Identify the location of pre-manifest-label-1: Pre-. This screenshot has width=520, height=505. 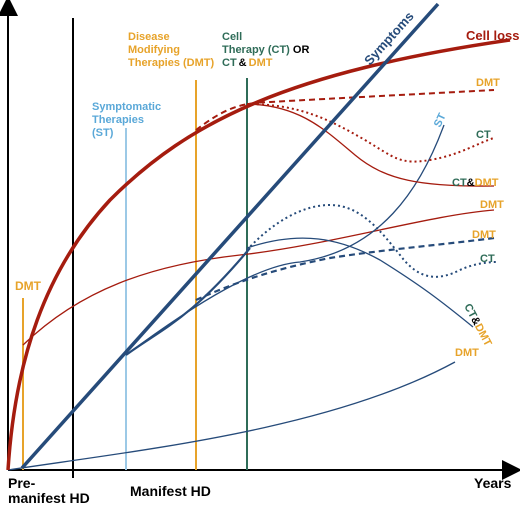
(22, 483).